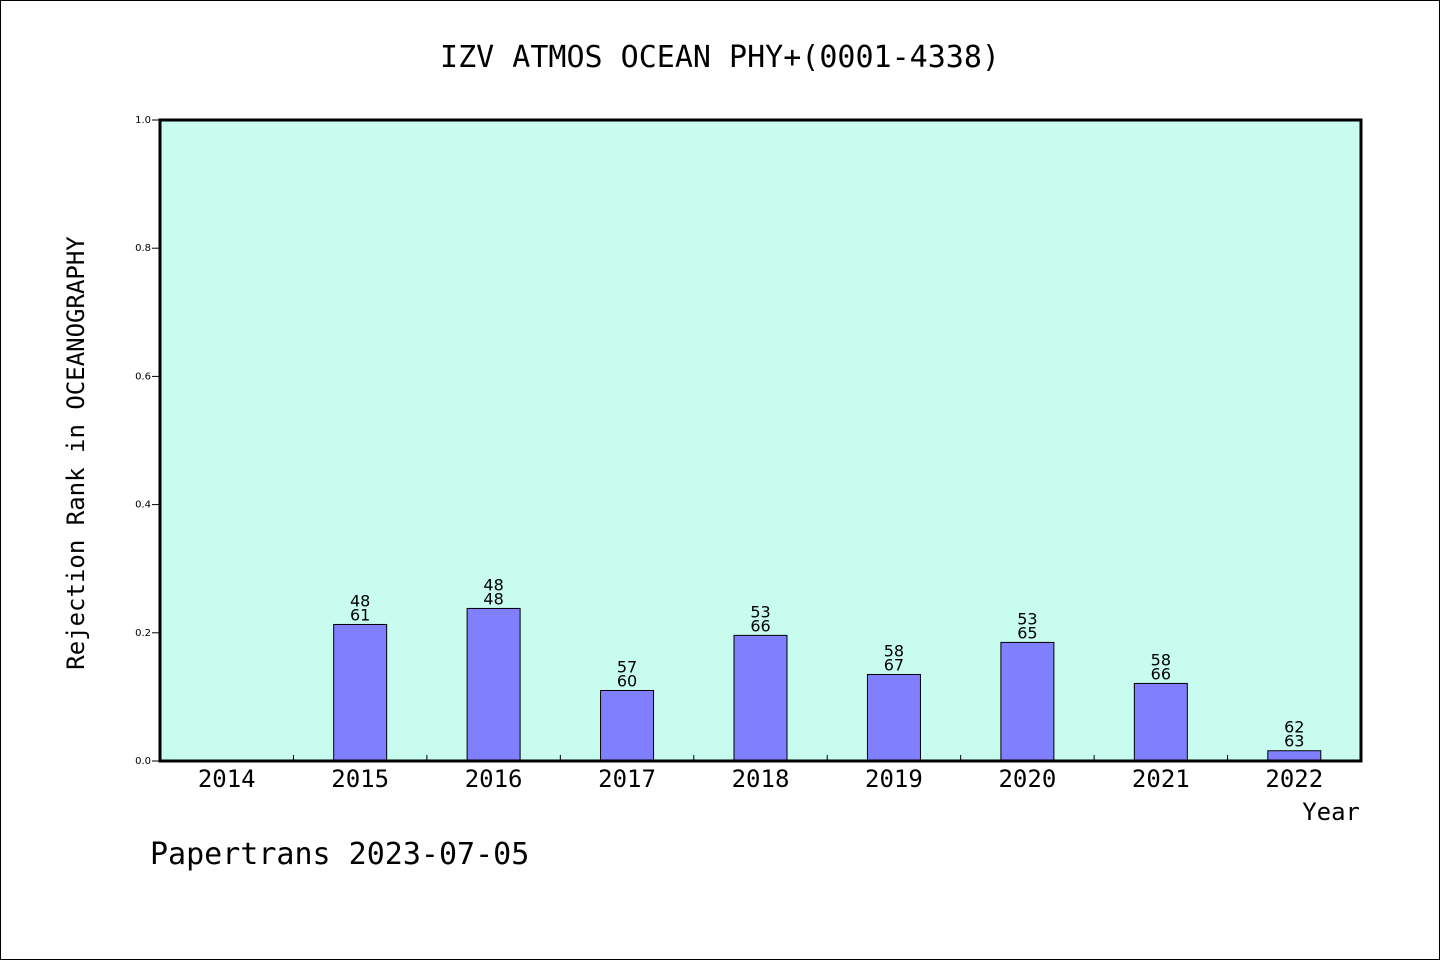 The height and width of the screenshot is (960, 1440). I want to click on bar-data-label: 63, so click(1294, 741).